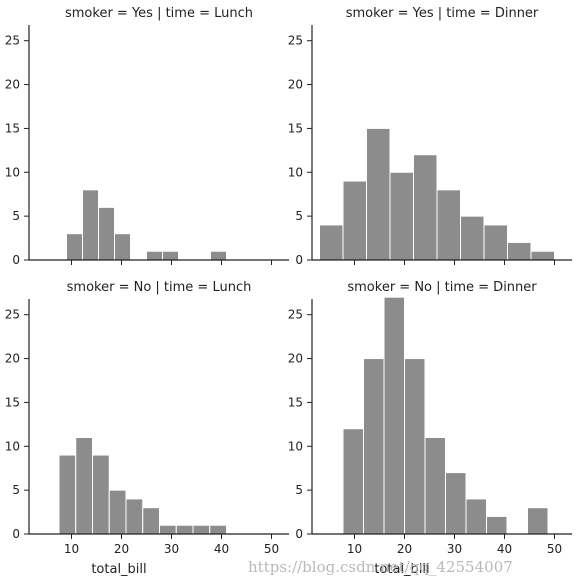  I want to click on facet-title: smoker = Yes | time = Lunch, so click(159, 13).